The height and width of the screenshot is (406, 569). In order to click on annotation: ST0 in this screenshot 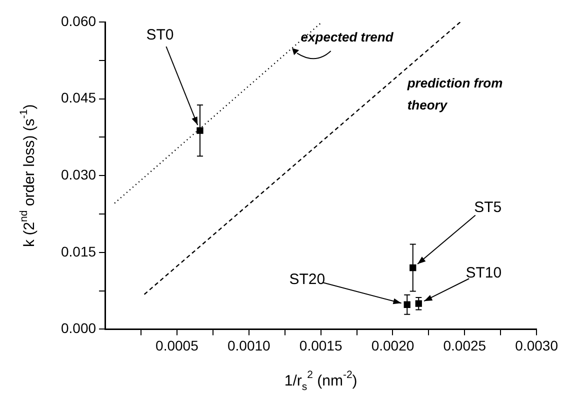, I will do `click(160, 35)`.